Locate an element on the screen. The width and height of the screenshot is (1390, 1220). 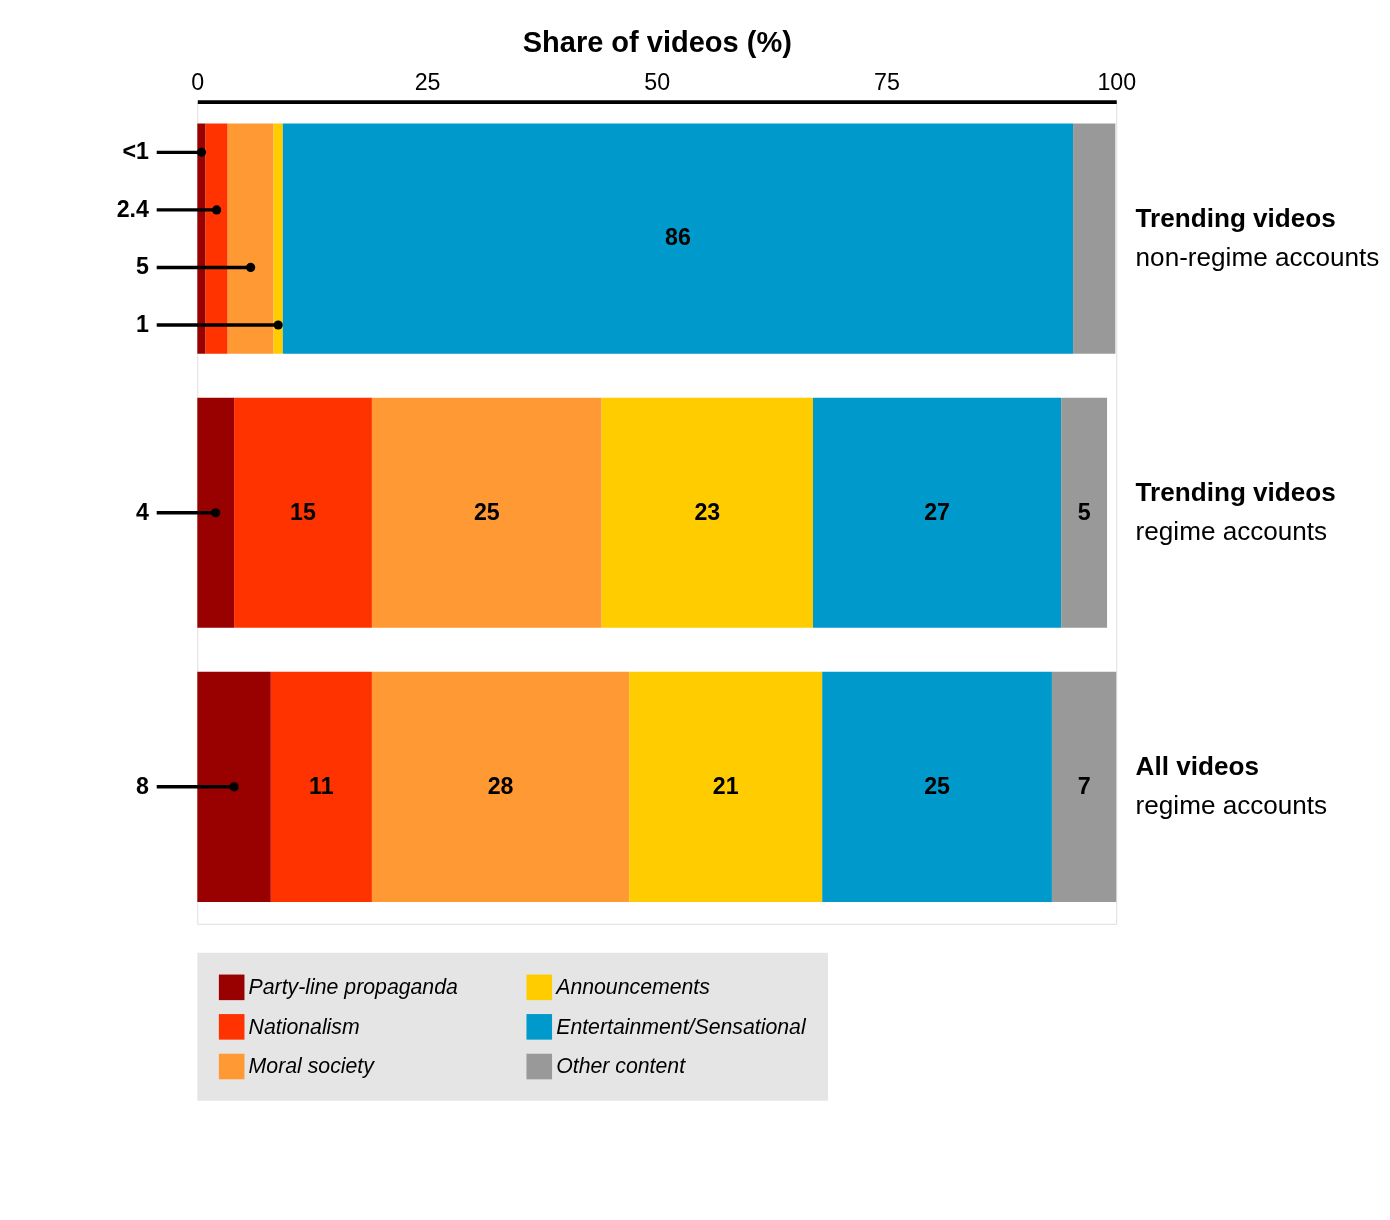
data-label: 86 is located at coordinates (678, 237).